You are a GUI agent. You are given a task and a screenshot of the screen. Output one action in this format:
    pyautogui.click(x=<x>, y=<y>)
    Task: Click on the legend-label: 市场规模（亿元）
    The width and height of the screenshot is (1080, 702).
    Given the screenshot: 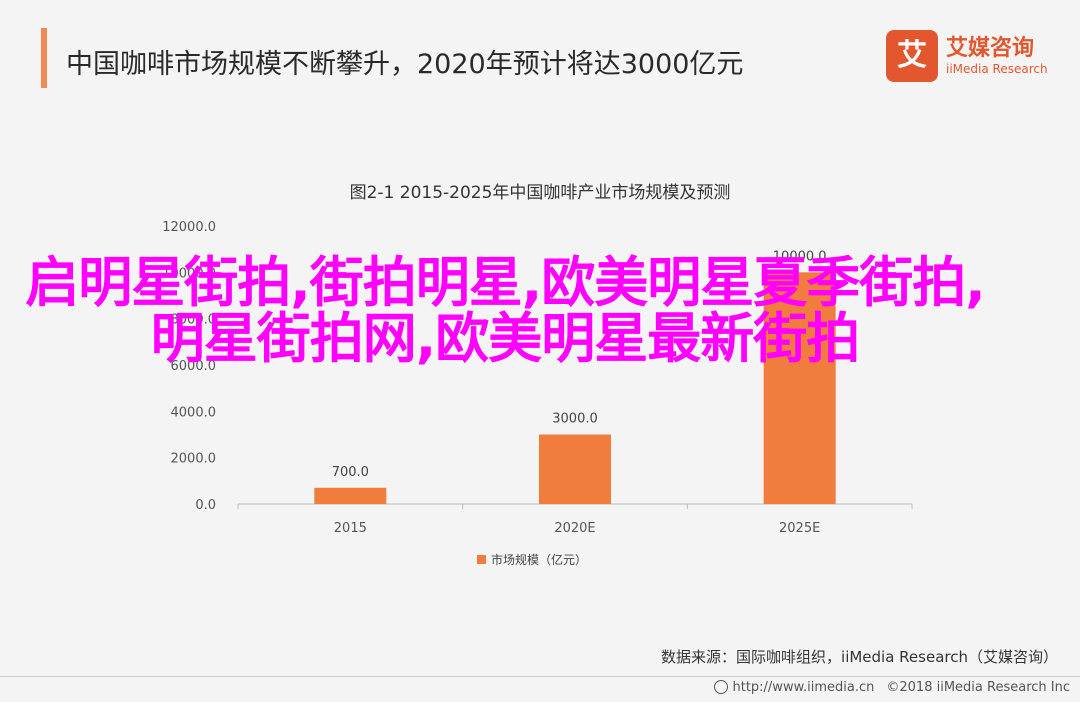 What is the action you would take?
    pyautogui.click(x=539, y=559)
    